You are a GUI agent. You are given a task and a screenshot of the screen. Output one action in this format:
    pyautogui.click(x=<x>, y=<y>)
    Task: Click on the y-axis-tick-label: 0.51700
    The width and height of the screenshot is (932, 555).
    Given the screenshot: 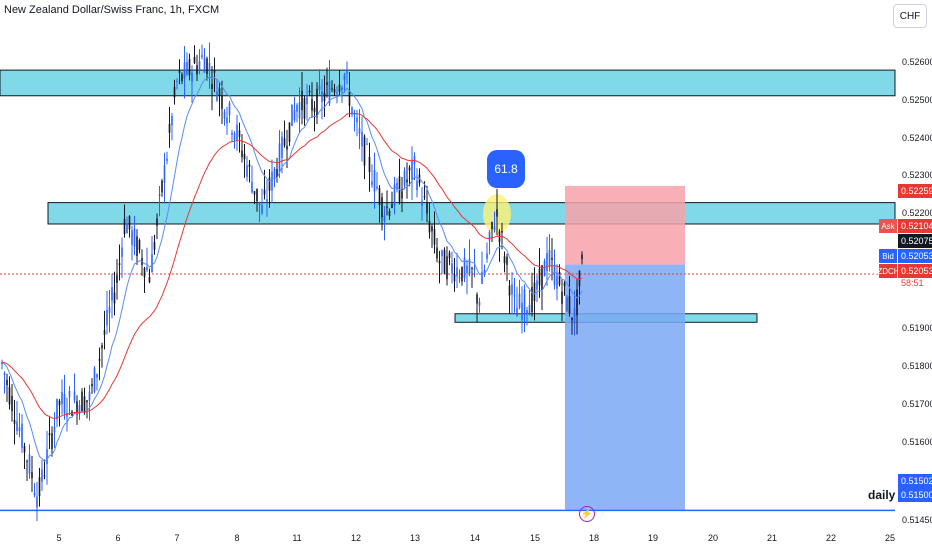 What is the action you would take?
    pyautogui.click(x=917, y=404)
    